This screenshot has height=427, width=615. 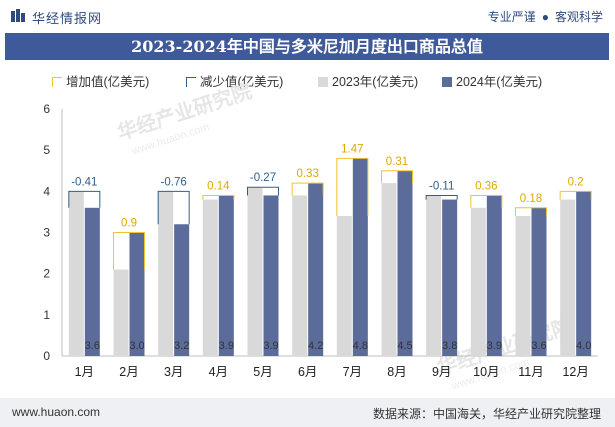 What do you see at coordinates (486, 186) in the screenshot?
I see `increase-label: 0.36` at bounding box center [486, 186].